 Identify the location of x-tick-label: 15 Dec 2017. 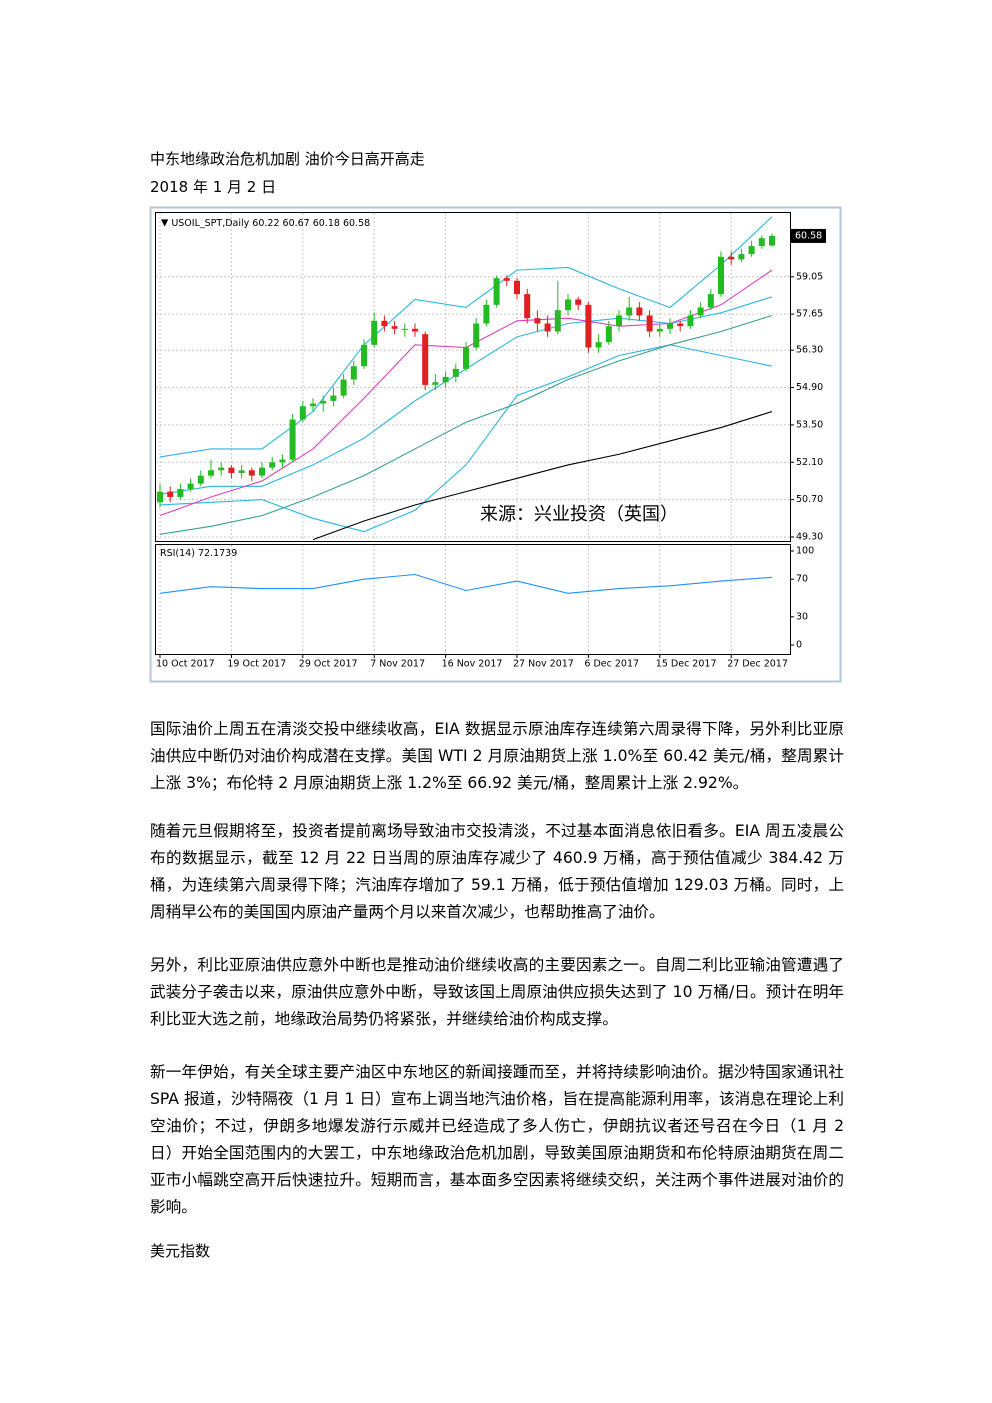
(686, 664).